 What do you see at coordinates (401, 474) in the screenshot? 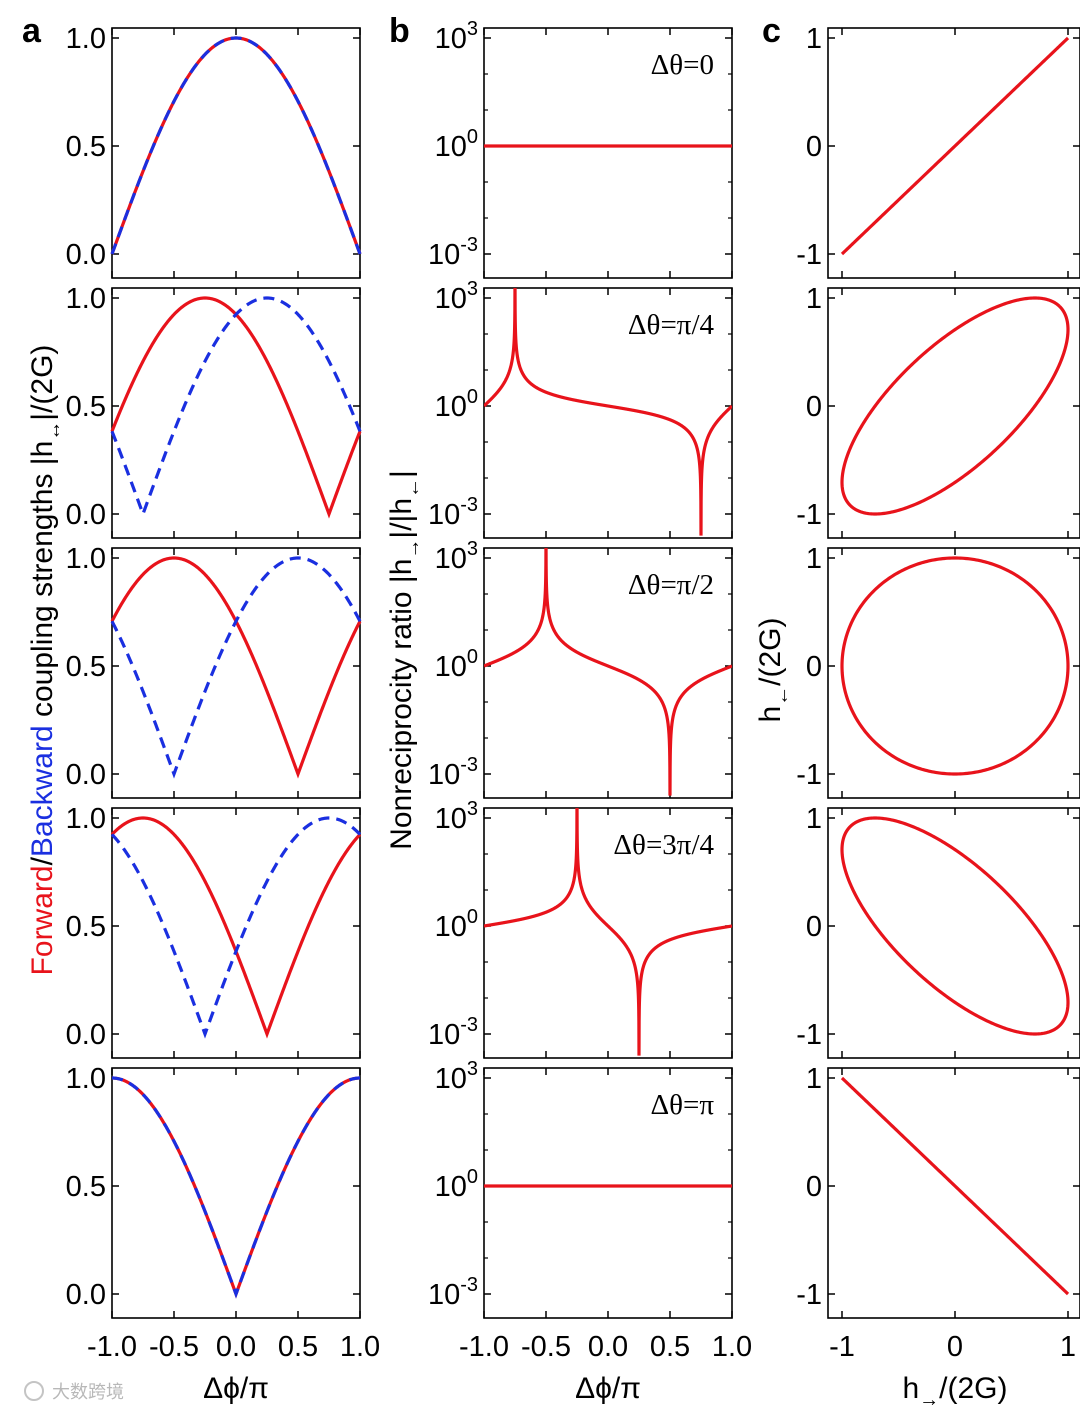
I see `b-ylabel-end: |` at bounding box center [401, 474].